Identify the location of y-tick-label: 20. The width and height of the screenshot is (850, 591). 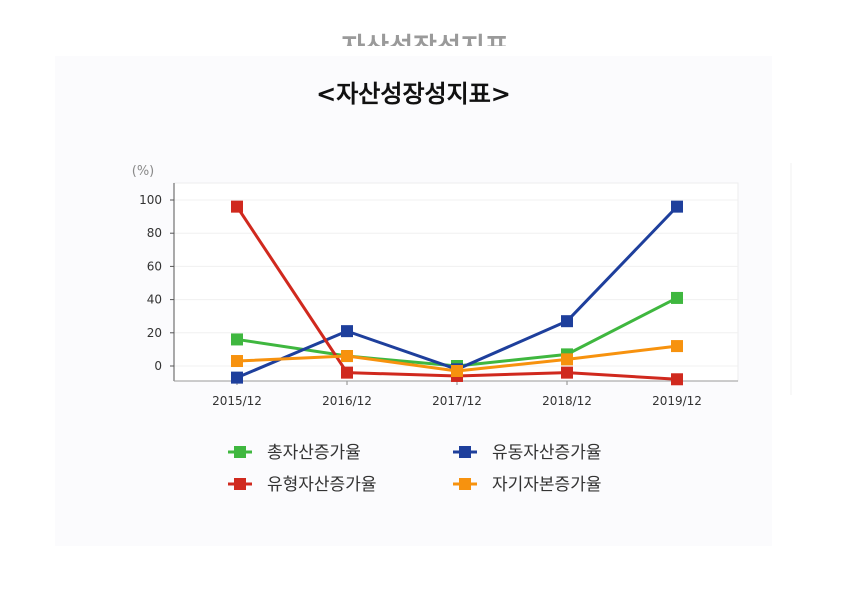
(154, 333).